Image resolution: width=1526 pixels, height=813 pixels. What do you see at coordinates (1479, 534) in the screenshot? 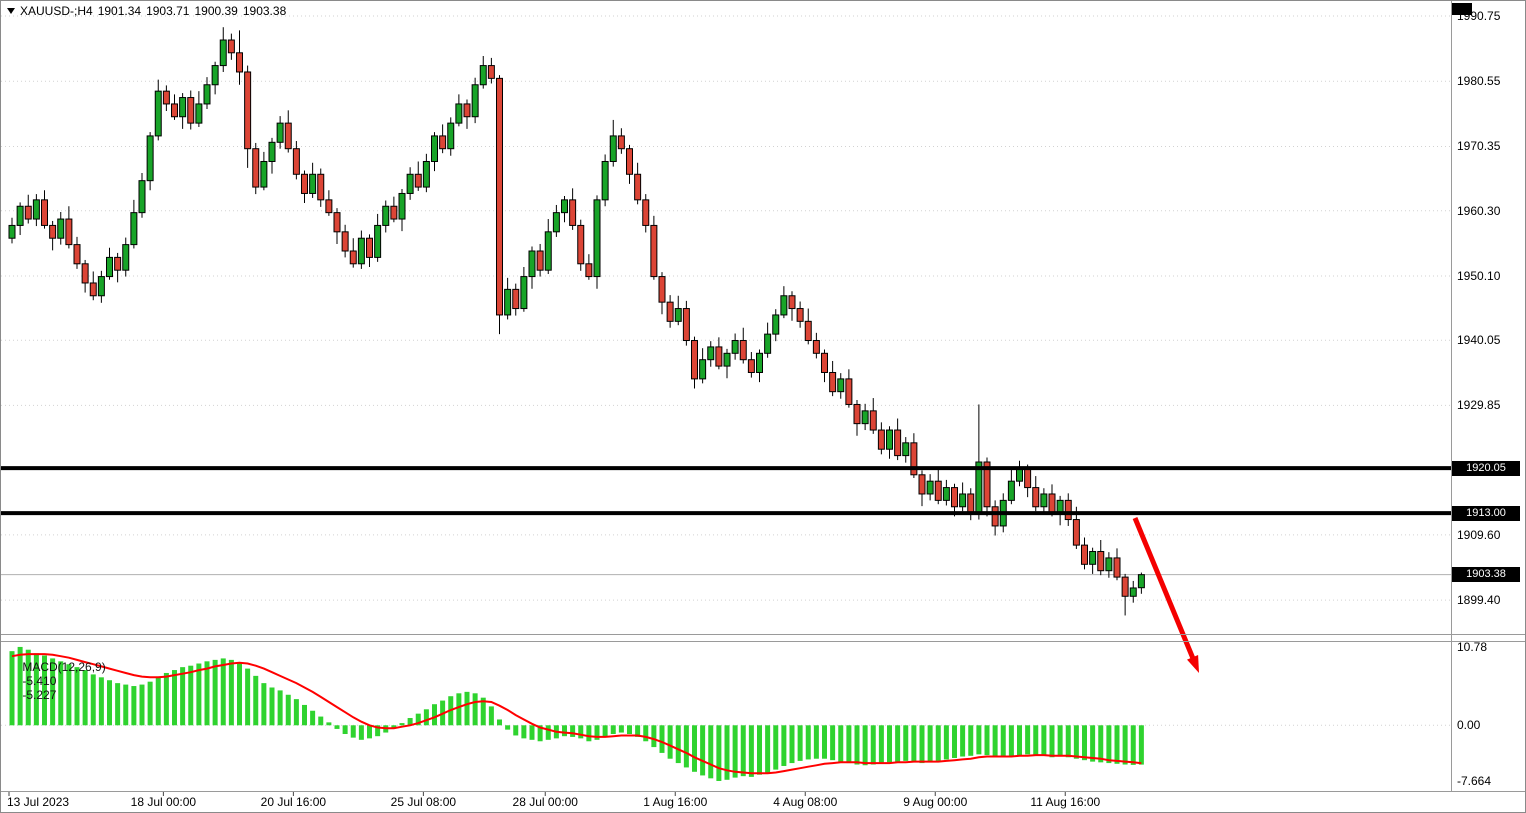
I see `price-tick-label: 1909.60` at bounding box center [1479, 534].